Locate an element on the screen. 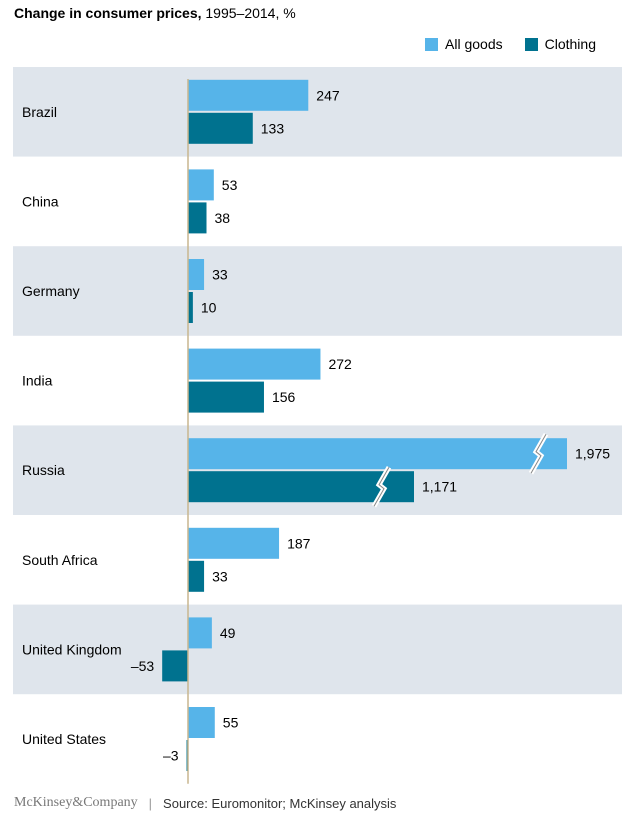 This screenshot has height=821, width=636. data-label-all-goods-china: 53 is located at coordinates (230, 185).